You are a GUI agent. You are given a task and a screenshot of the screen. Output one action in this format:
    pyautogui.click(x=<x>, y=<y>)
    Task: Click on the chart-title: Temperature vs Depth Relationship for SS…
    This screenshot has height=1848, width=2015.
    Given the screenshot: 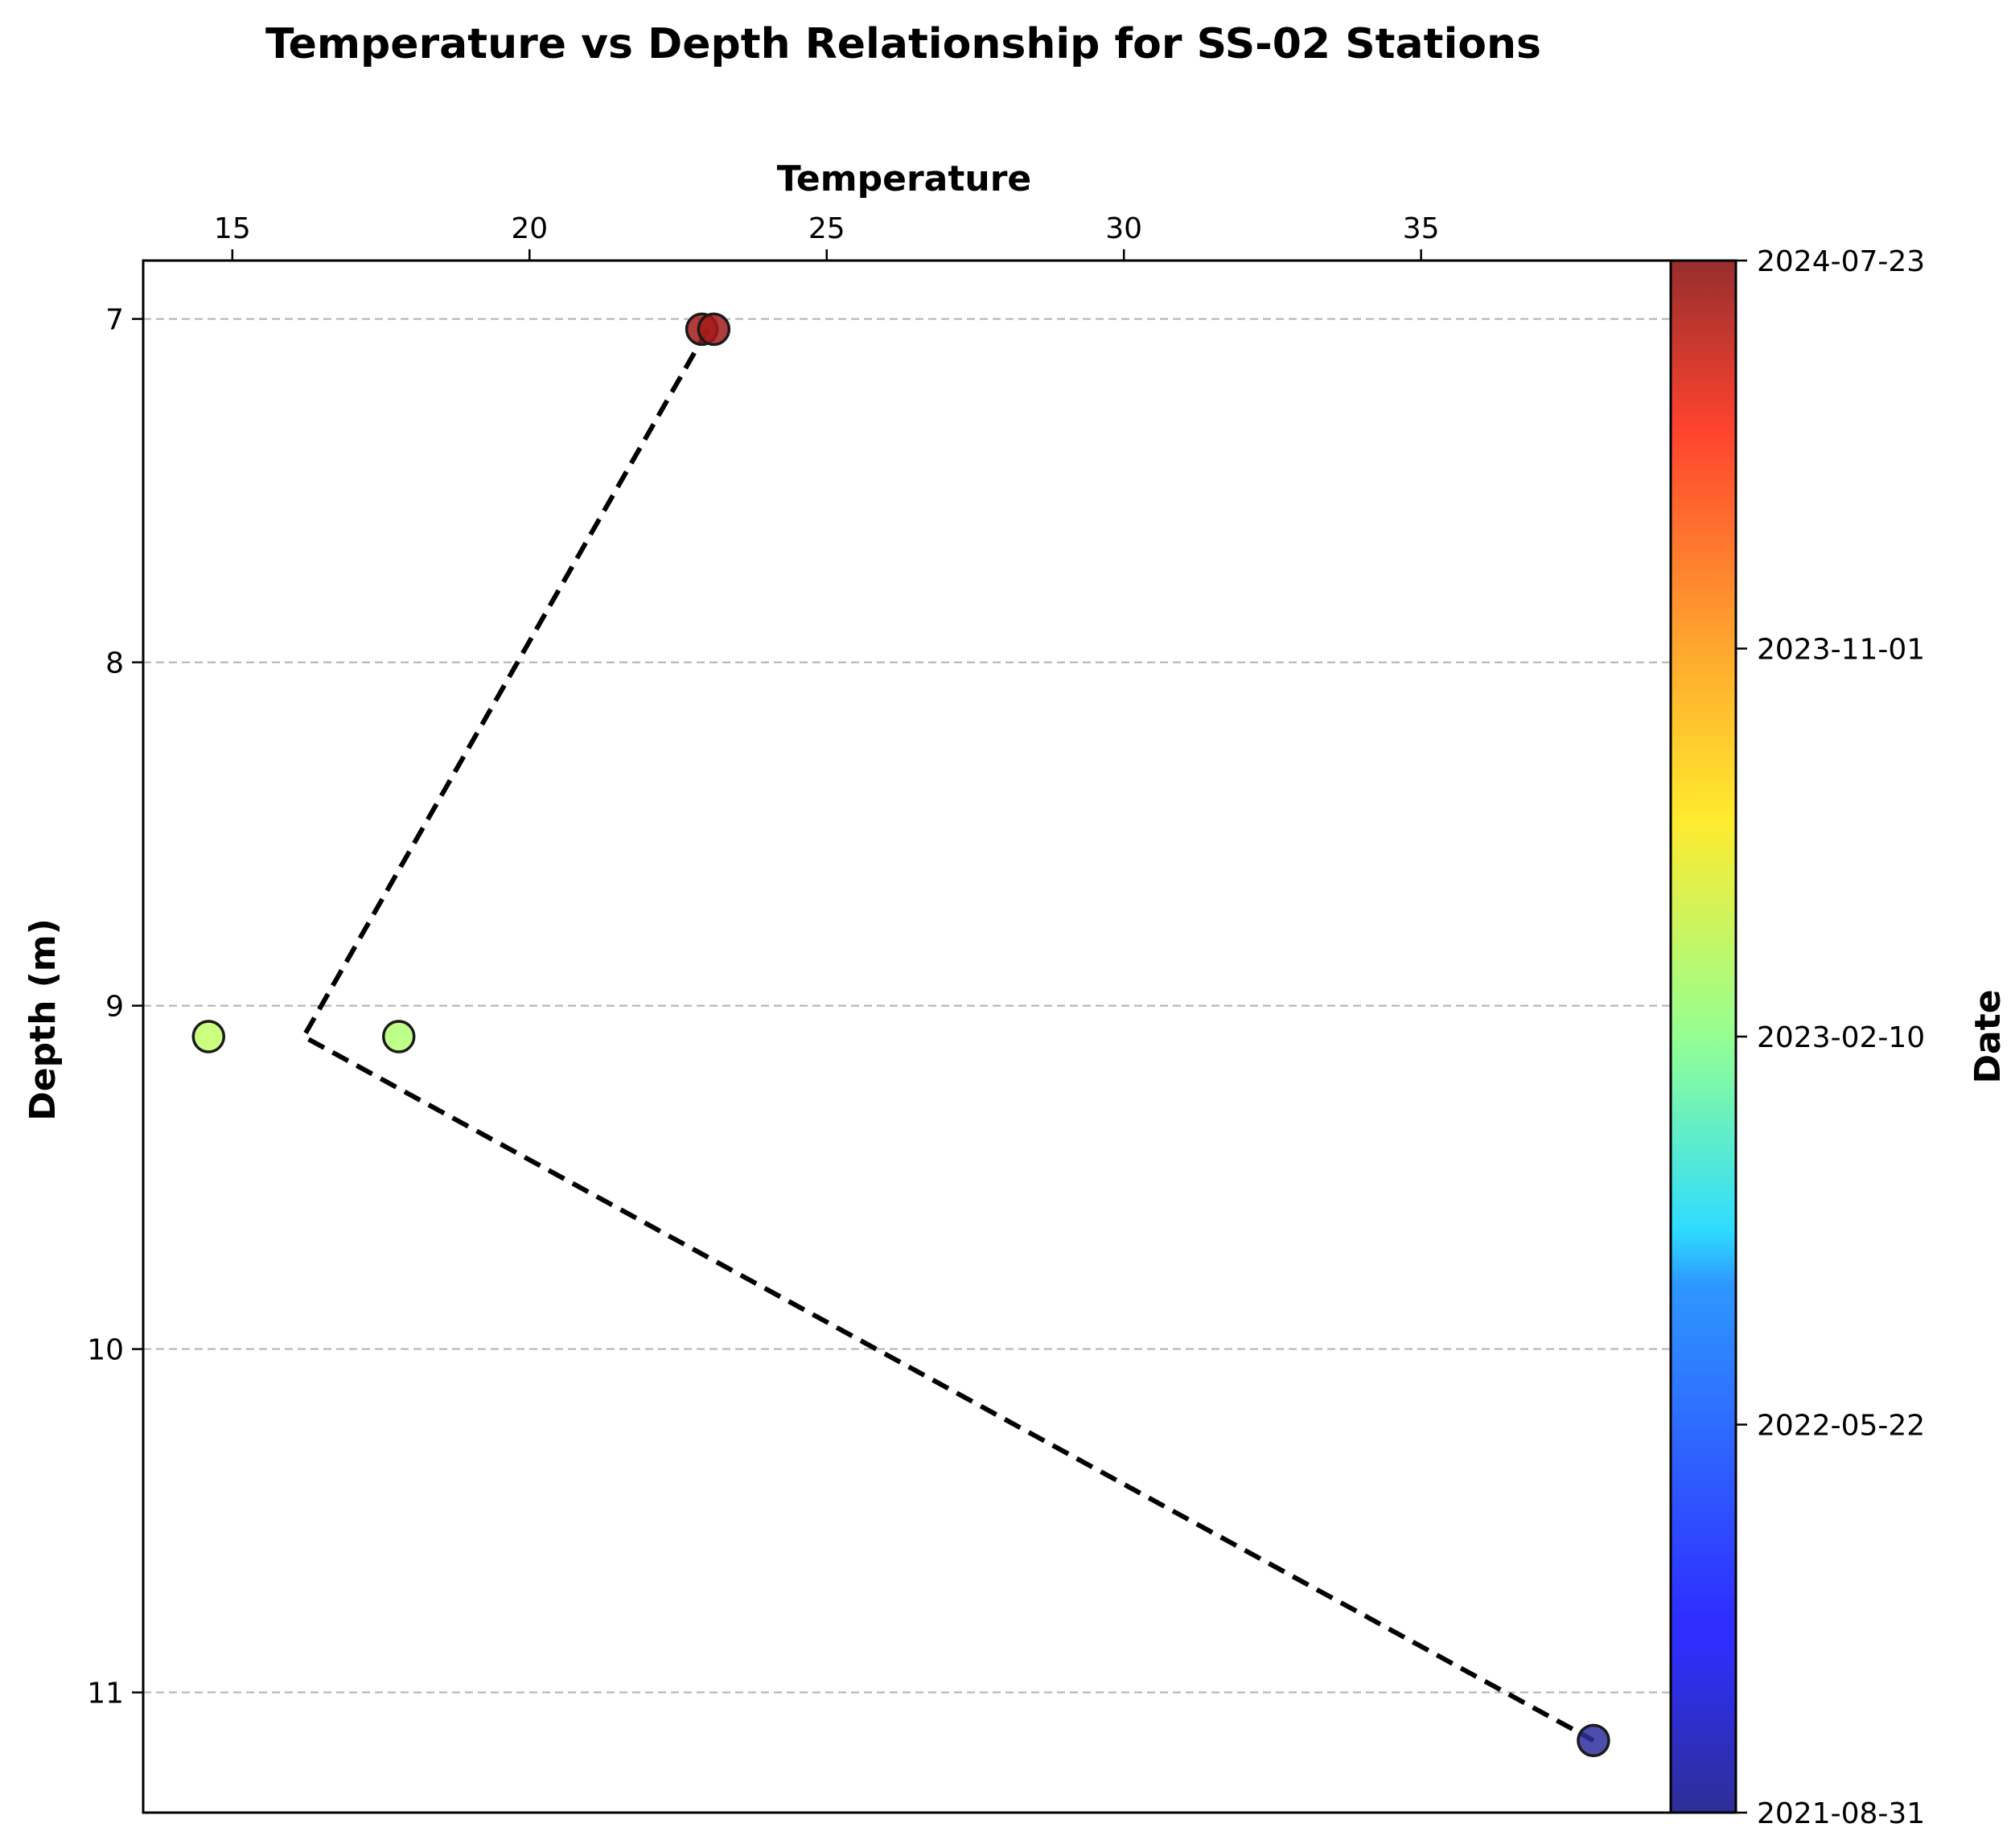 What is the action you would take?
    pyautogui.click(x=903, y=44)
    